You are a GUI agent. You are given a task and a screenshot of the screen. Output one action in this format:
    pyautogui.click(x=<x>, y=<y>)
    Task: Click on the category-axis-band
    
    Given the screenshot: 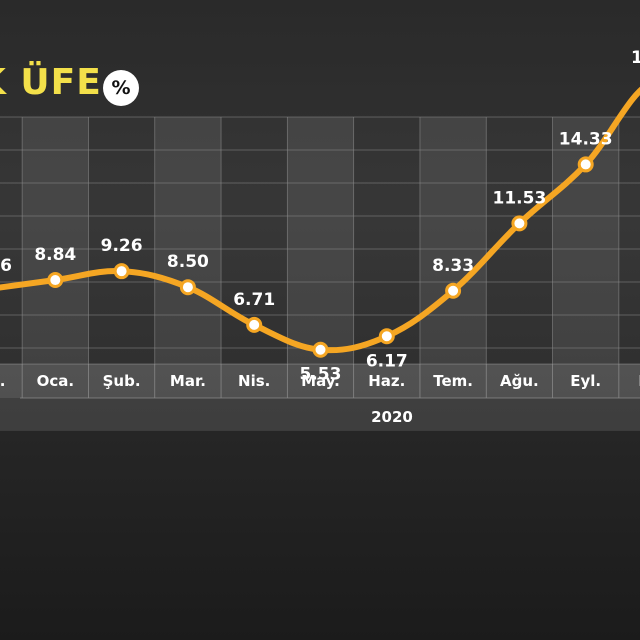 What is the action you would take?
    pyautogui.click(x=320, y=381)
    